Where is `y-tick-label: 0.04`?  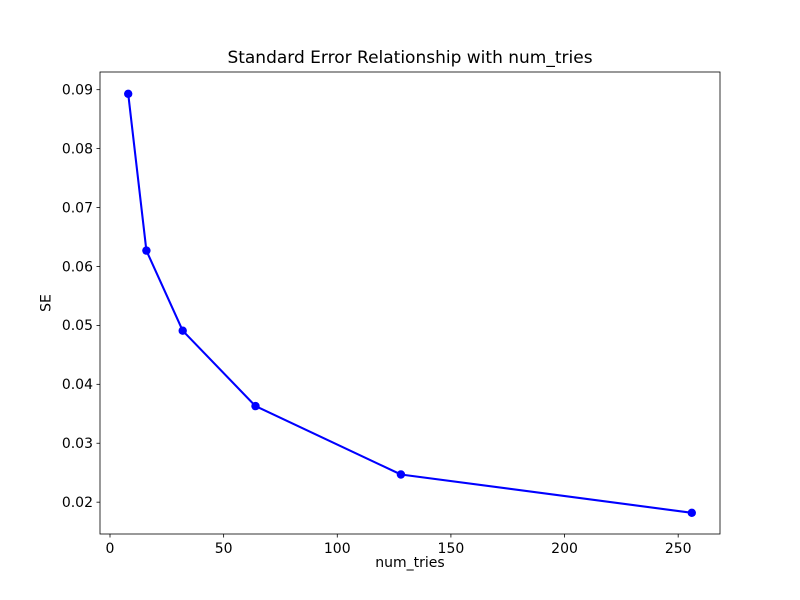 y-tick-label: 0.04 is located at coordinates (77, 385).